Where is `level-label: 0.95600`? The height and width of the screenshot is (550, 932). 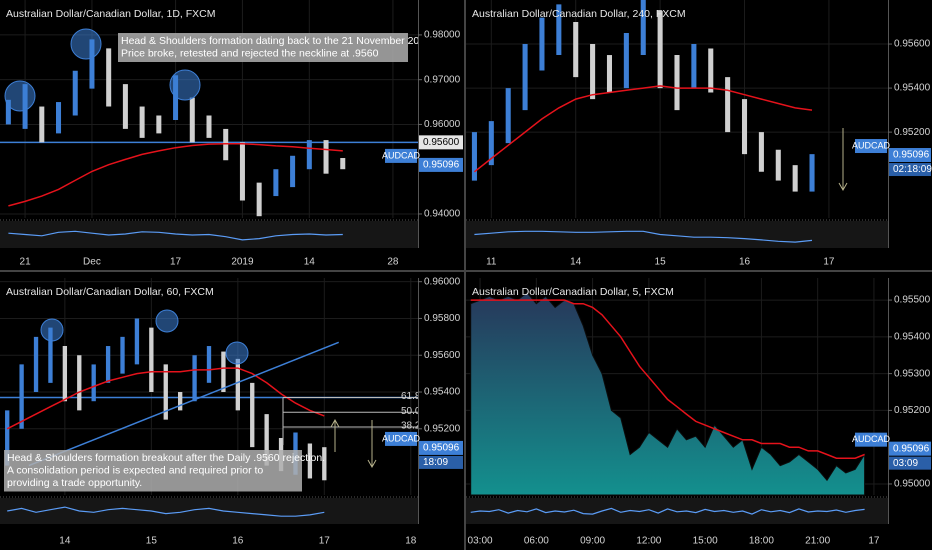 level-label: 0.95600 is located at coordinates (441, 142).